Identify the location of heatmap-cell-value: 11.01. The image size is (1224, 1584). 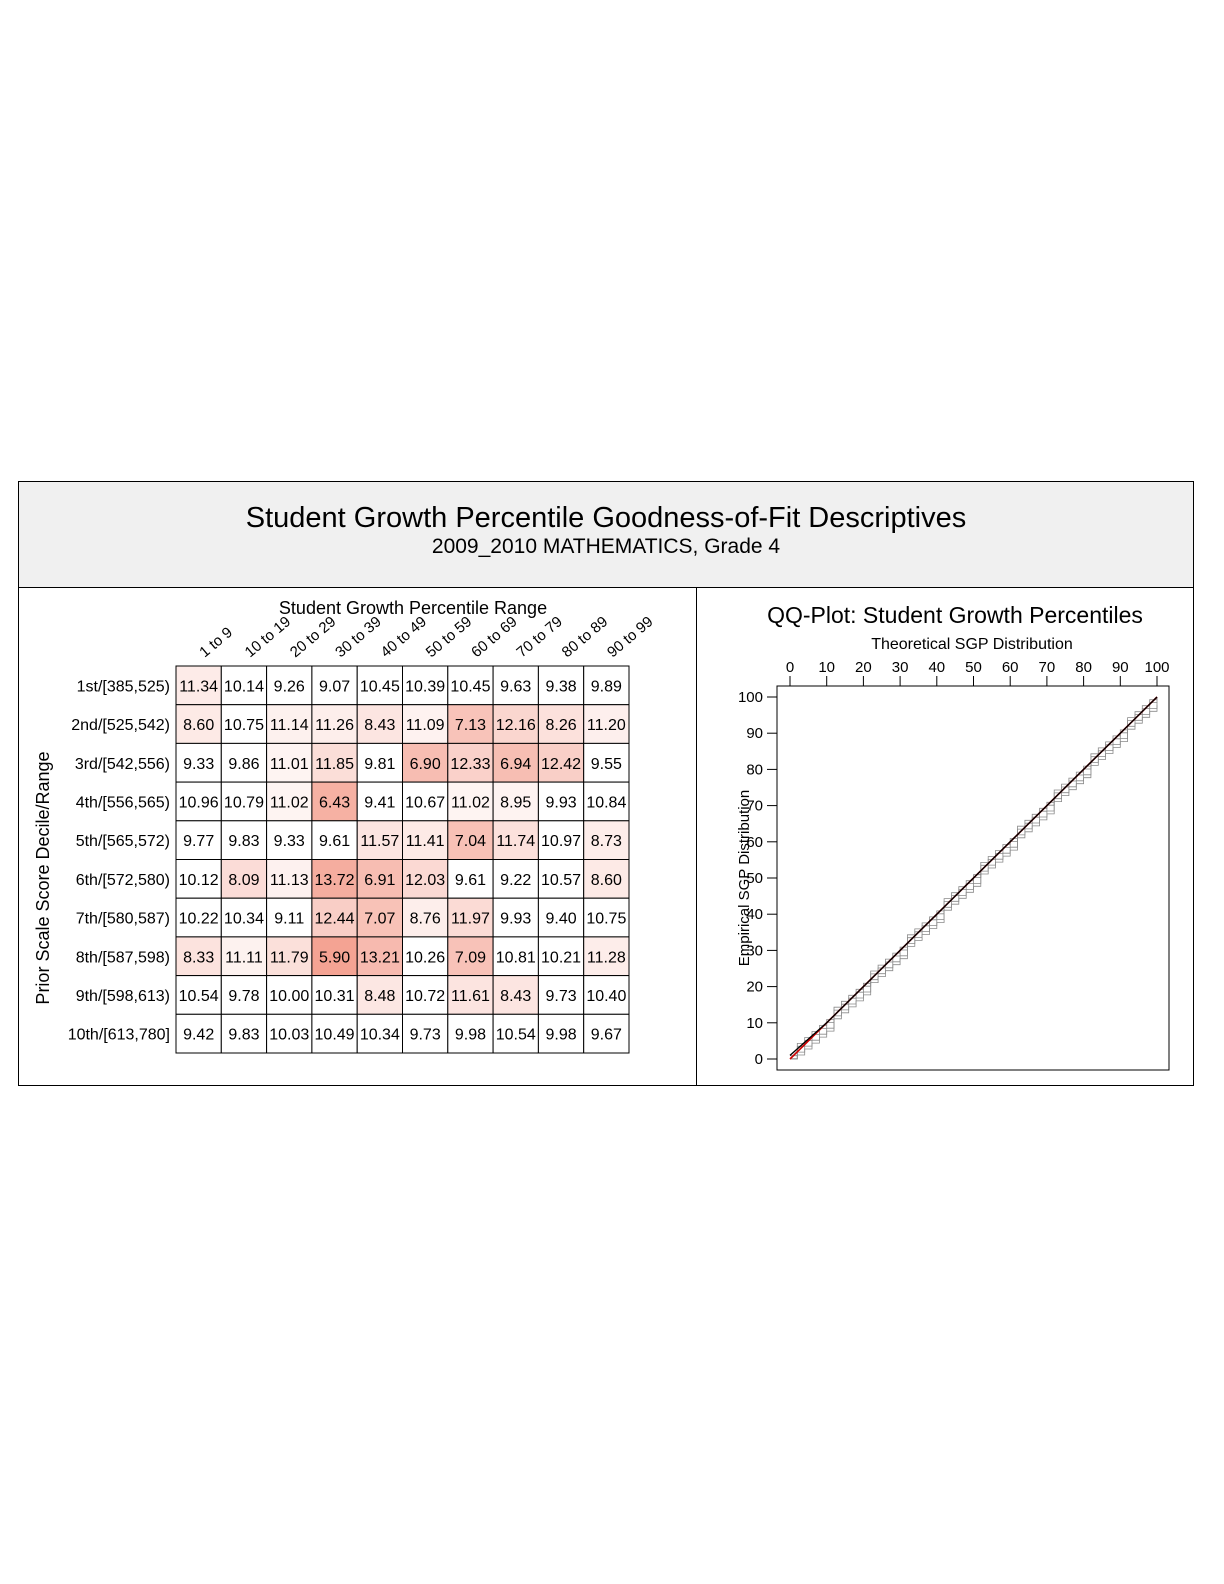
(289, 764).